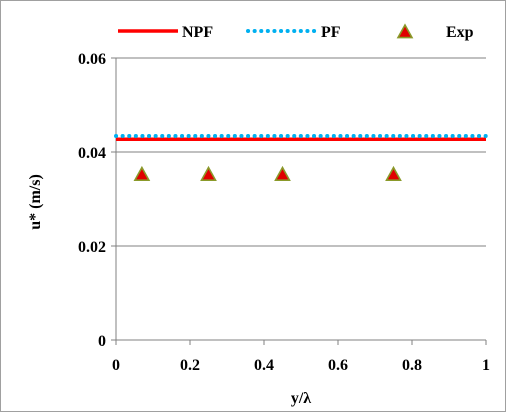  Describe the element at coordinates (301, 365) in the screenshot. I see `x-tick-labels: 0 0.2 0.4 0.6 0.8 1` at that location.